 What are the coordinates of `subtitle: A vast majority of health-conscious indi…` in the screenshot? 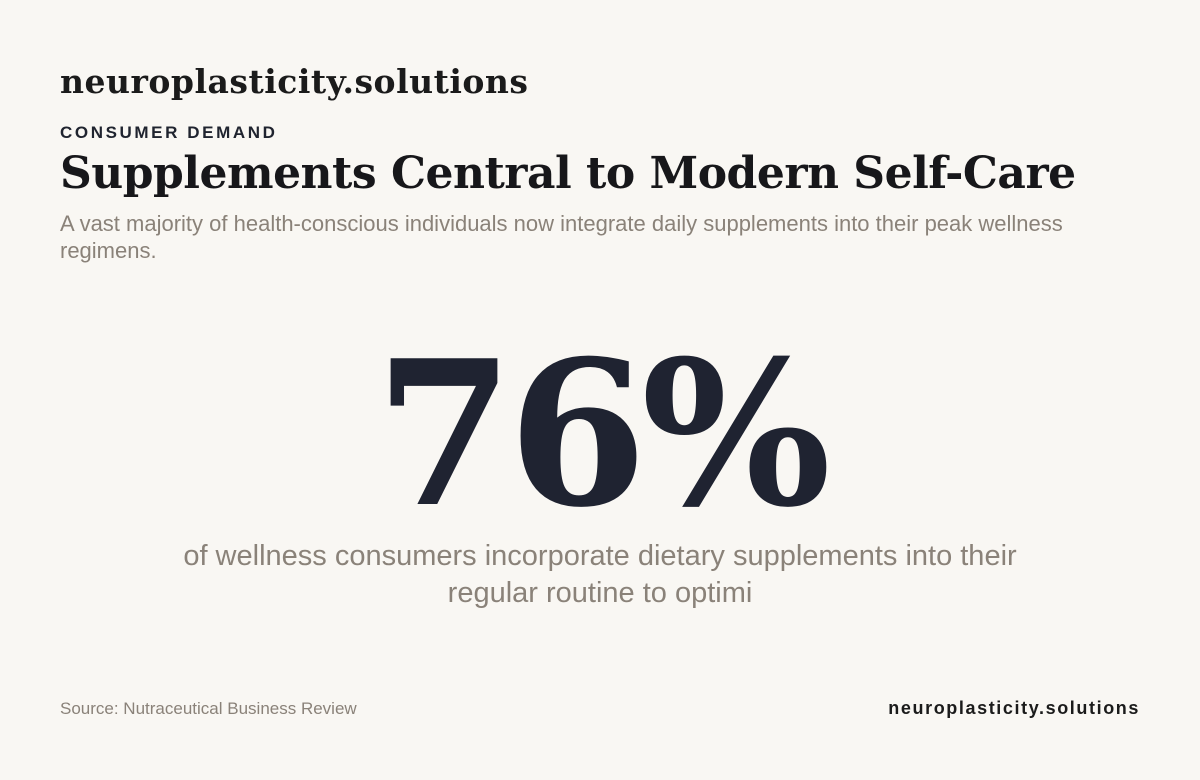 It's located at (561, 237).